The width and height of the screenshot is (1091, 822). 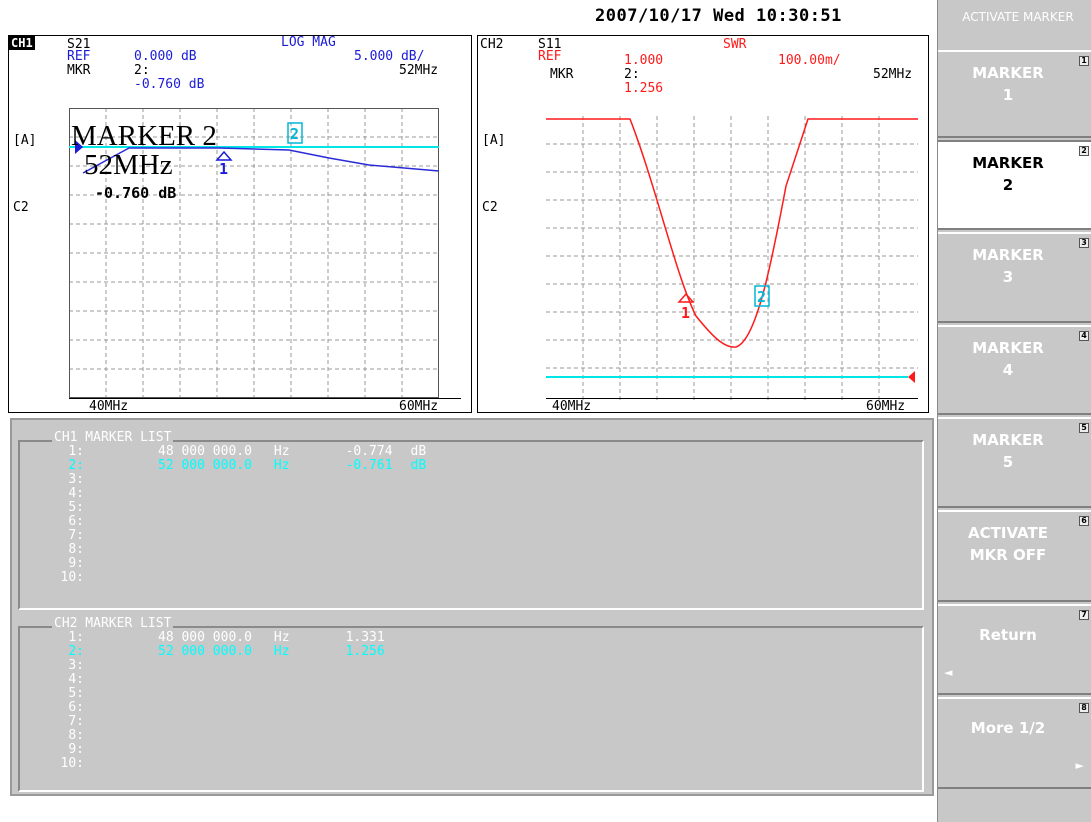 I want to click on softkey-indicator: 6, so click(x=1084, y=521).